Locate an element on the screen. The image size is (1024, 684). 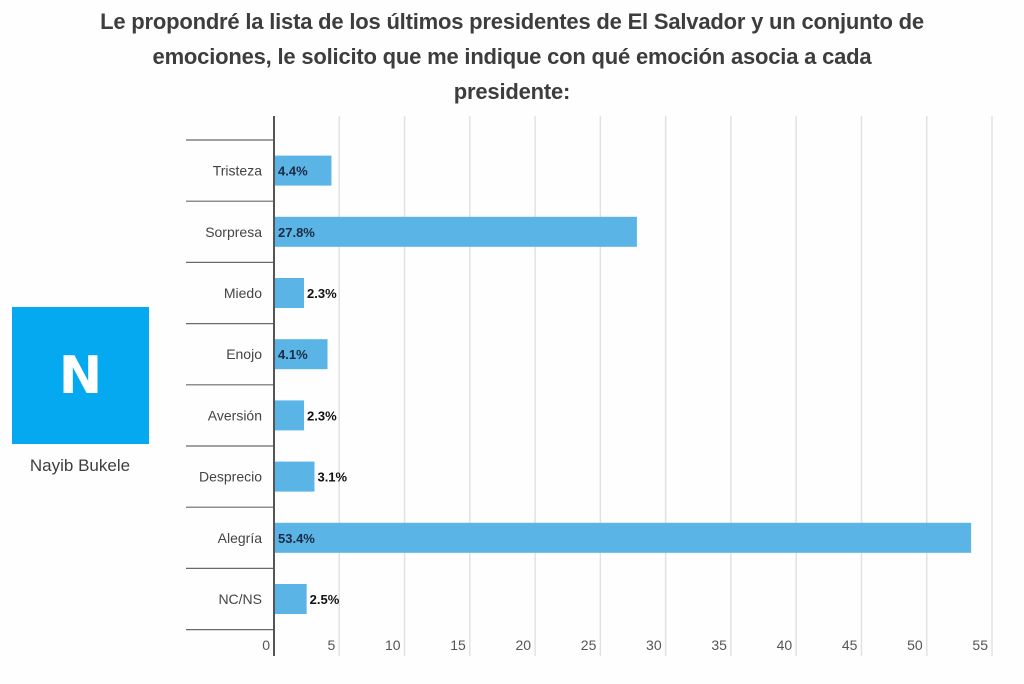
category-label: Desprecio is located at coordinates (230, 477).